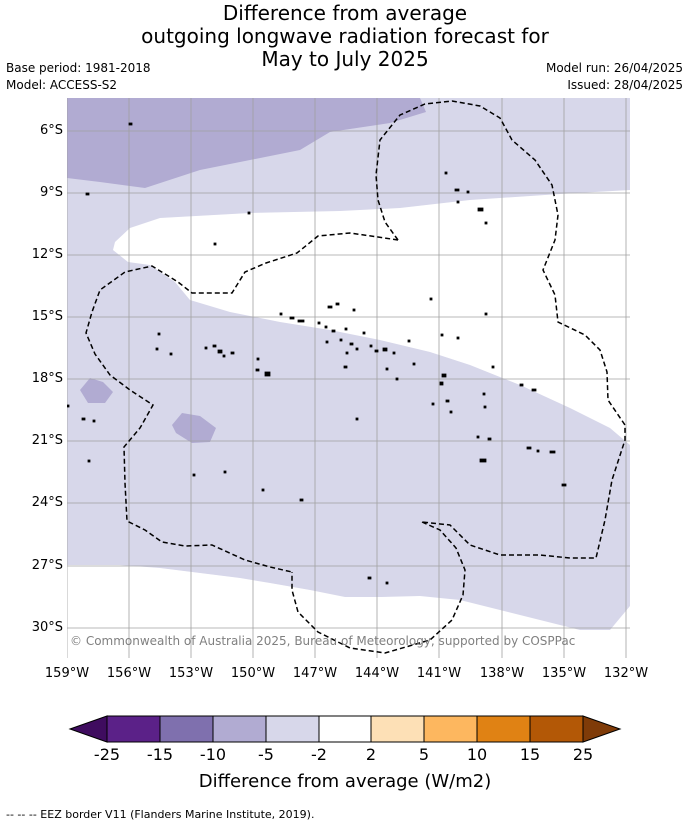  What do you see at coordinates (191, 673) in the screenshot?
I see `lon-label-153w: 153°W` at bounding box center [191, 673].